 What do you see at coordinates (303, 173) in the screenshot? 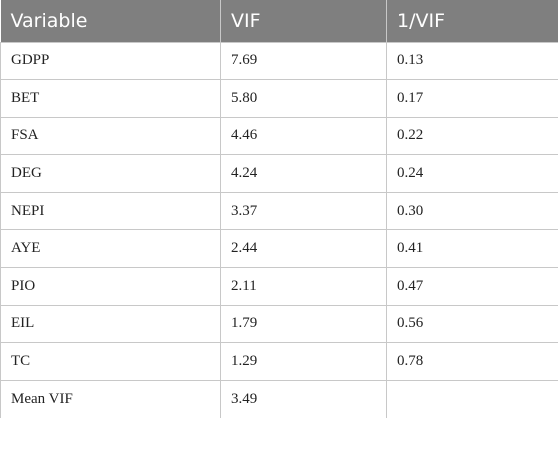
I see `cell-vif: 4.24` at bounding box center [303, 173].